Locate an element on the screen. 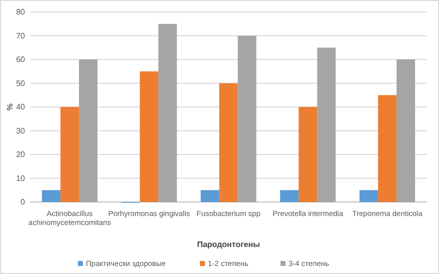 The image size is (439, 274). y-tick-label: 80 is located at coordinates (21, 12).